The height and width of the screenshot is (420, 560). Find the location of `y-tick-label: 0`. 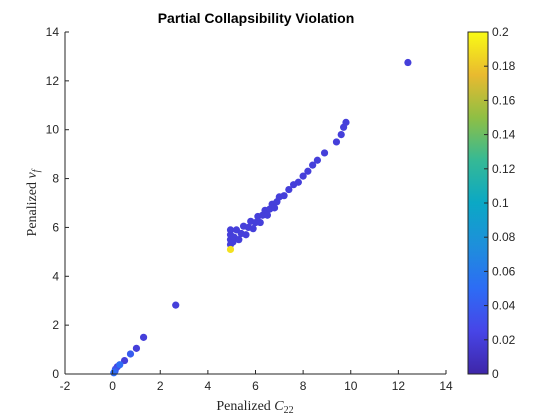

y-tick-label: 0 is located at coordinates (55, 374).